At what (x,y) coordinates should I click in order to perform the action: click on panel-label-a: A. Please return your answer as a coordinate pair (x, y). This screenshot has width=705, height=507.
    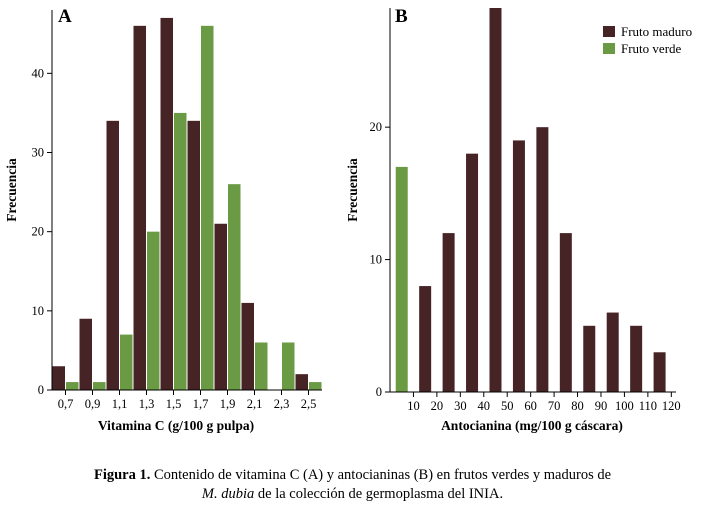
    Looking at the image, I should click on (65, 16).